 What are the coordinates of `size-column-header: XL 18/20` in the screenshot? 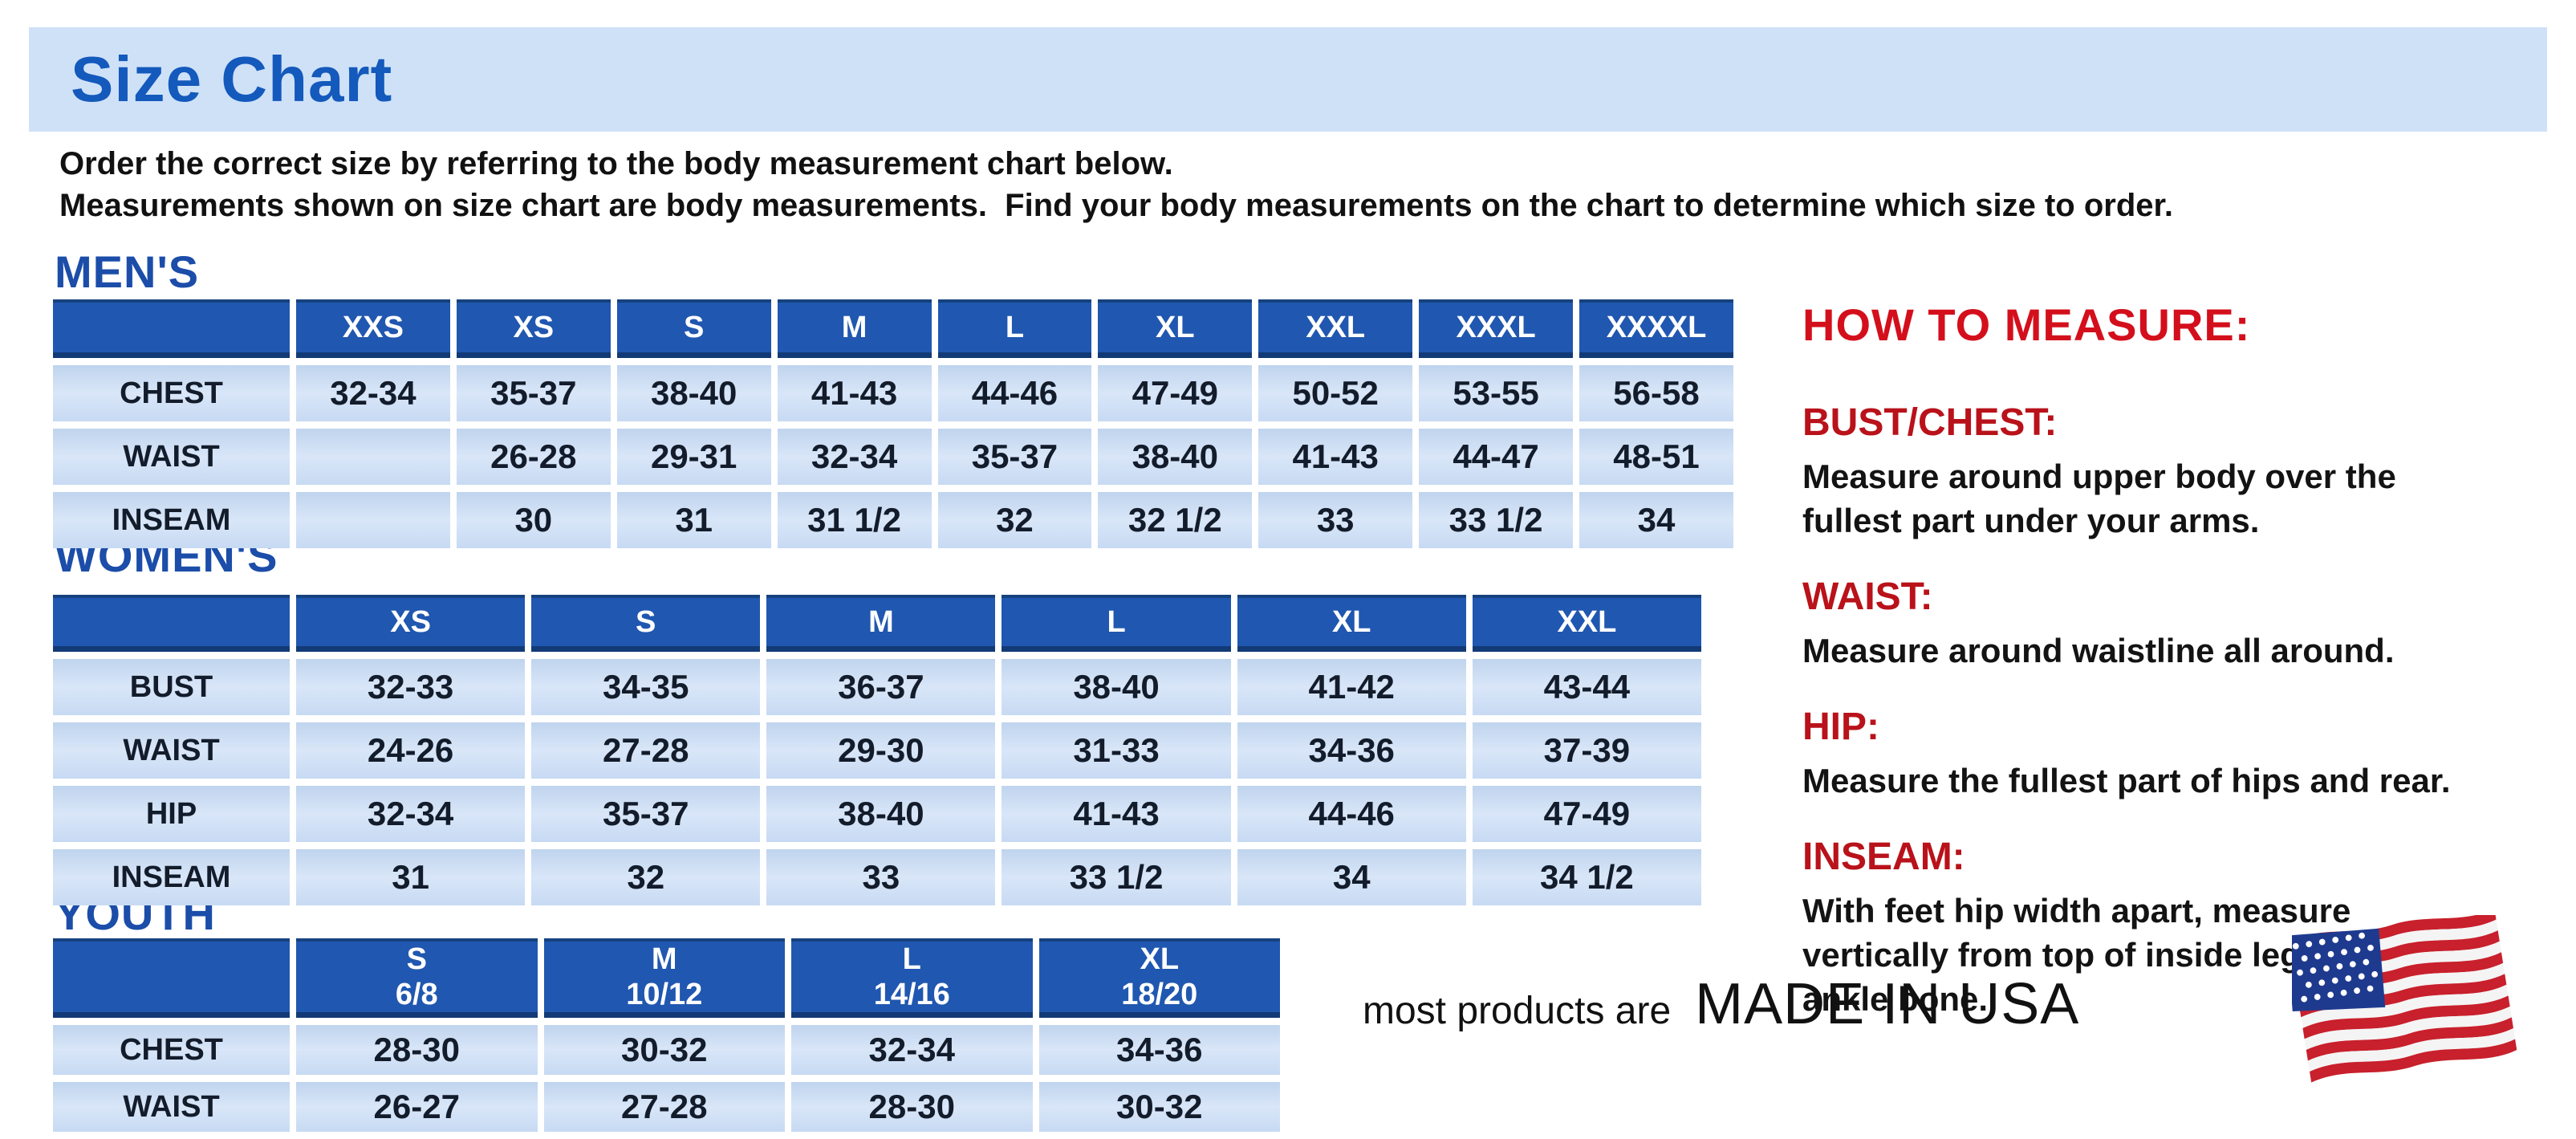 It's located at (1159, 978).